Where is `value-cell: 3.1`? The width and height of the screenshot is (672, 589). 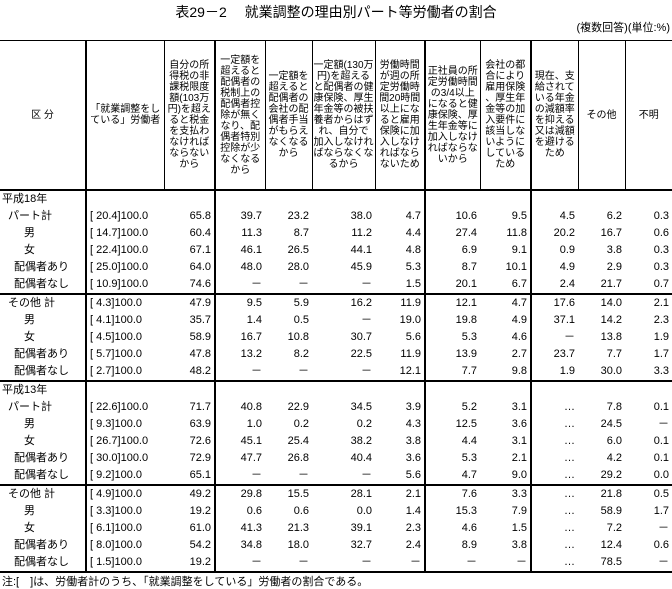
value-cell: 3.1 is located at coordinates (519, 441).